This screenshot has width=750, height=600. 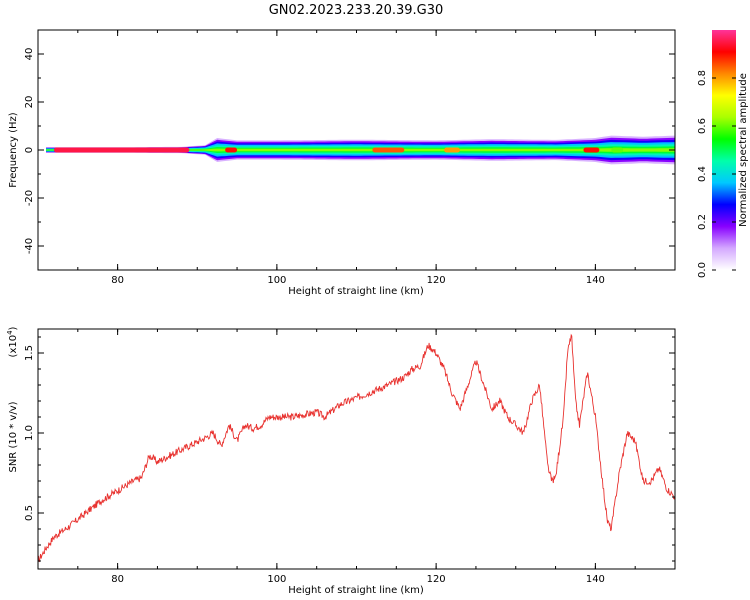 I want to click on spectrogram-x-axis-label: Height of straight line (km), so click(x=356, y=291).